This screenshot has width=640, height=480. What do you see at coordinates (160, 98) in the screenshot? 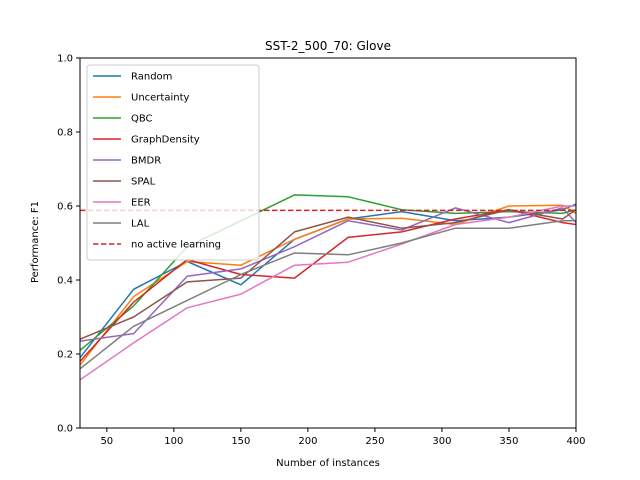
I see `legend-label: Uncertainty` at bounding box center [160, 98].